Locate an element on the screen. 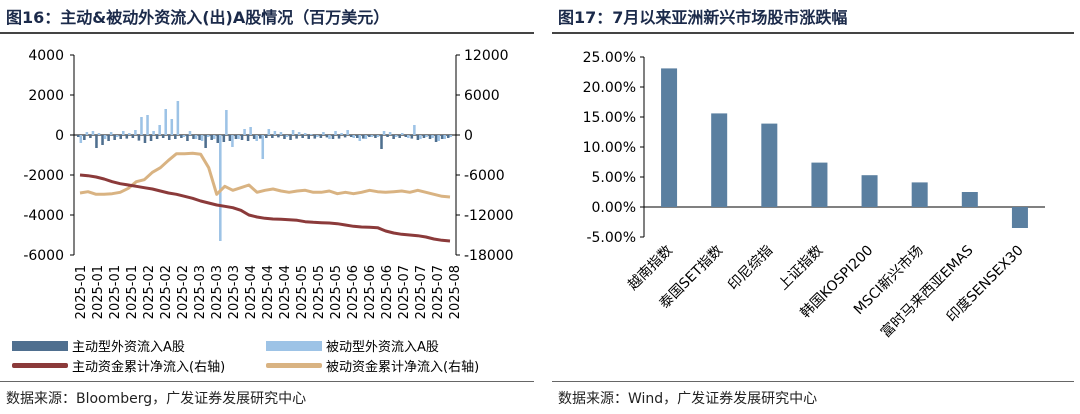 This screenshot has width=1080, height=414. y-tick-label: -5.00% is located at coordinates (611, 238).